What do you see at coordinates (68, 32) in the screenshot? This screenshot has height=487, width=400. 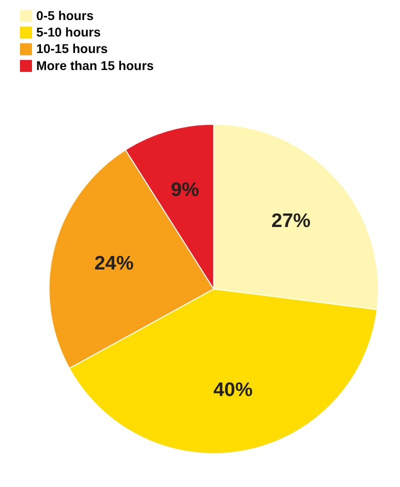 I see `legend-label: 5-10 hours` at bounding box center [68, 32].